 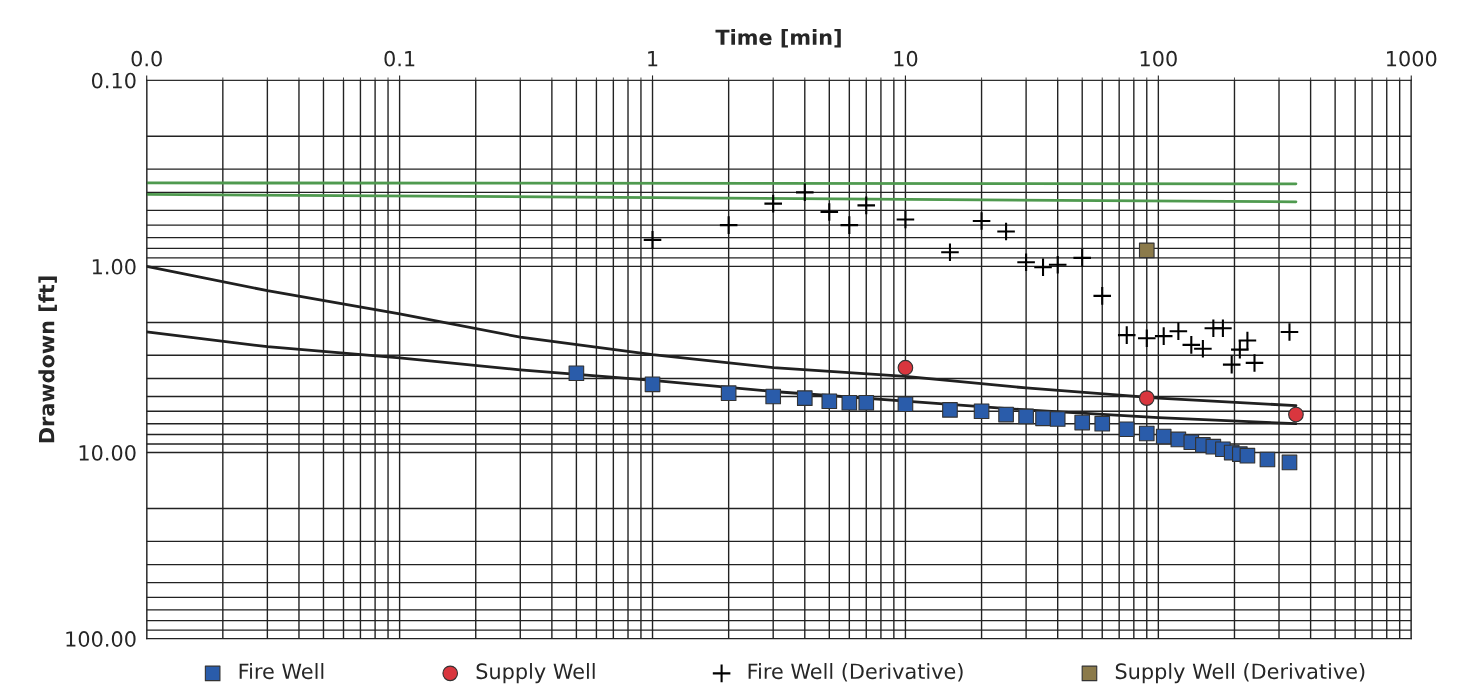 I want to click on legend-label: Supply Well (Derivative), so click(x=1240, y=673).